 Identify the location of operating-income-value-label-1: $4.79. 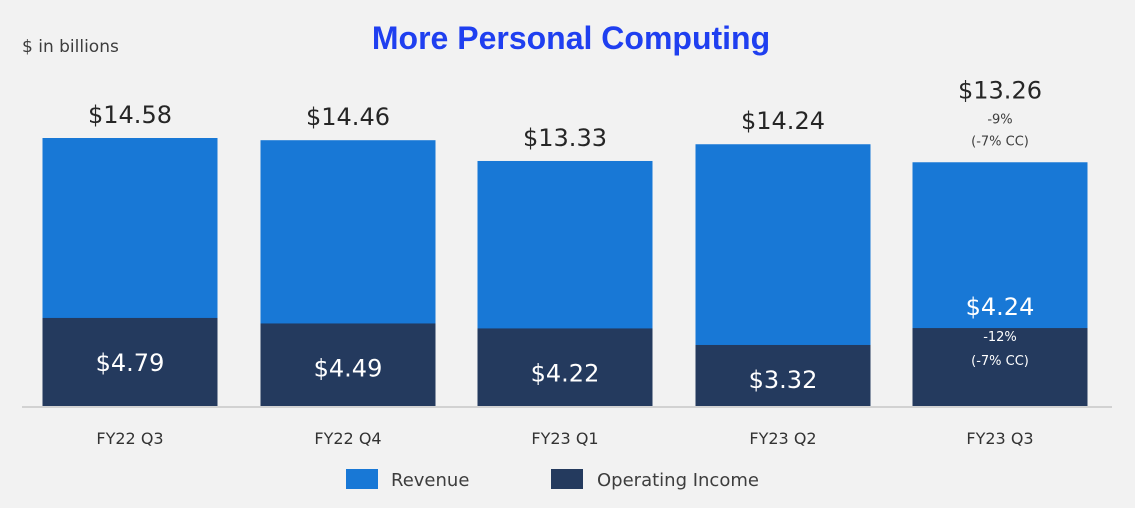
(130, 363).